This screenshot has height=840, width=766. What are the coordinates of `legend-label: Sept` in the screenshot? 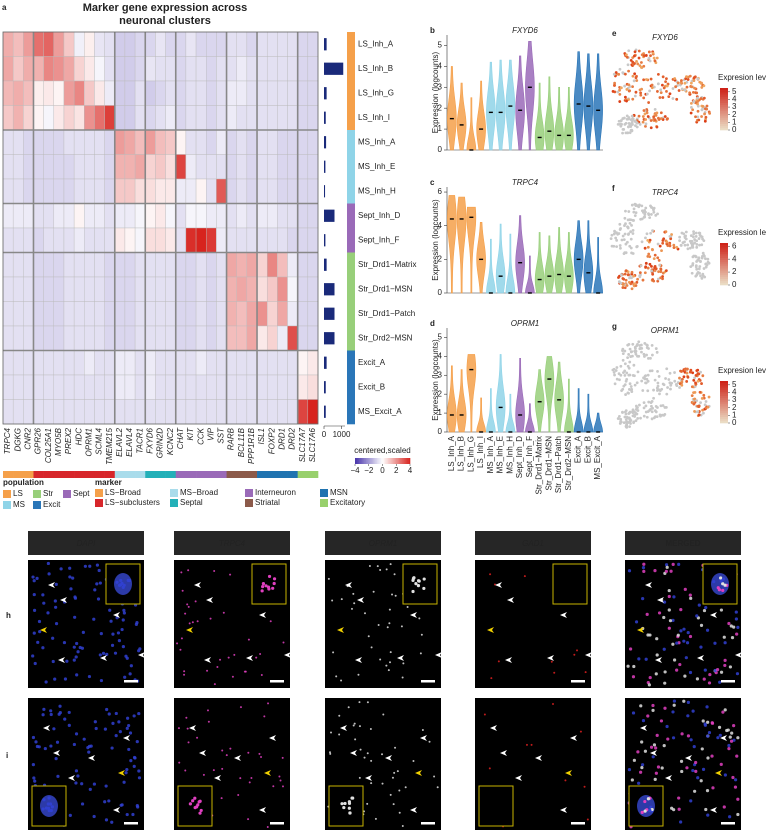 It's located at (81, 493).